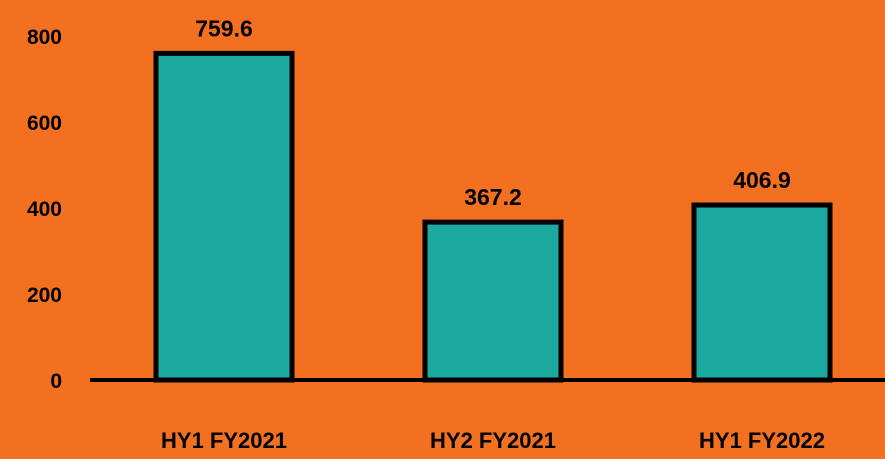 The height and width of the screenshot is (459, 885). I want to click on y-tick-label: 800, so click(44, 37).